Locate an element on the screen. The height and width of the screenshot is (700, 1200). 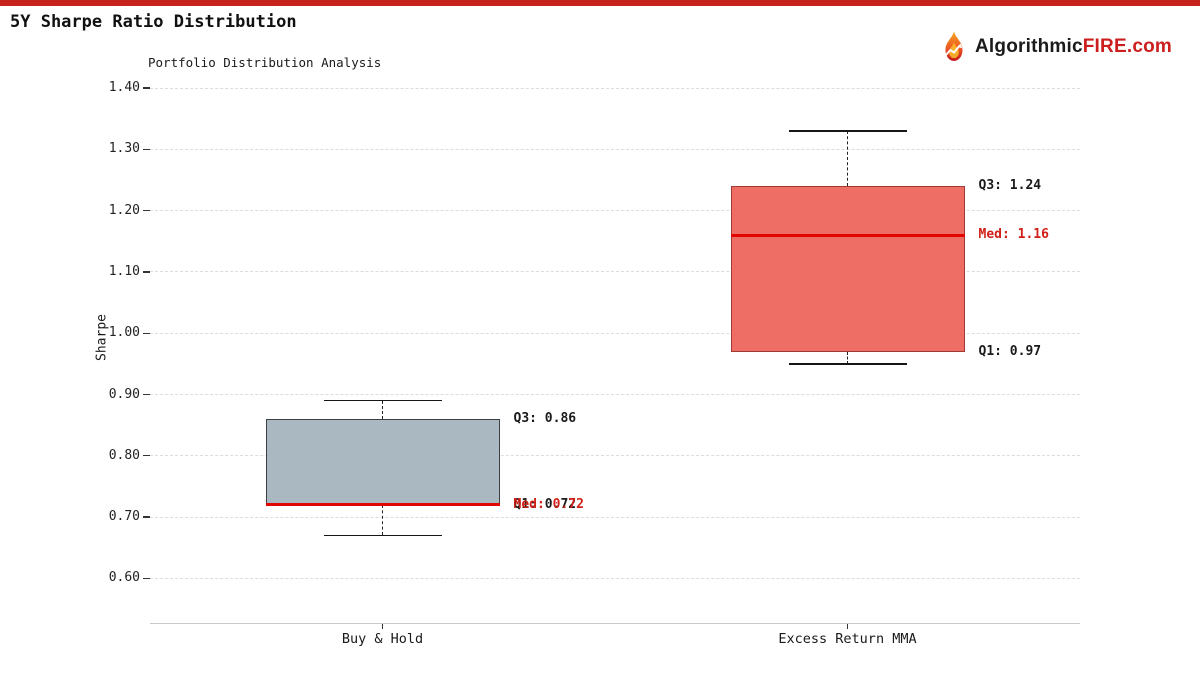
y-tick-label: 0.80 is located at coordinates (124, 455).